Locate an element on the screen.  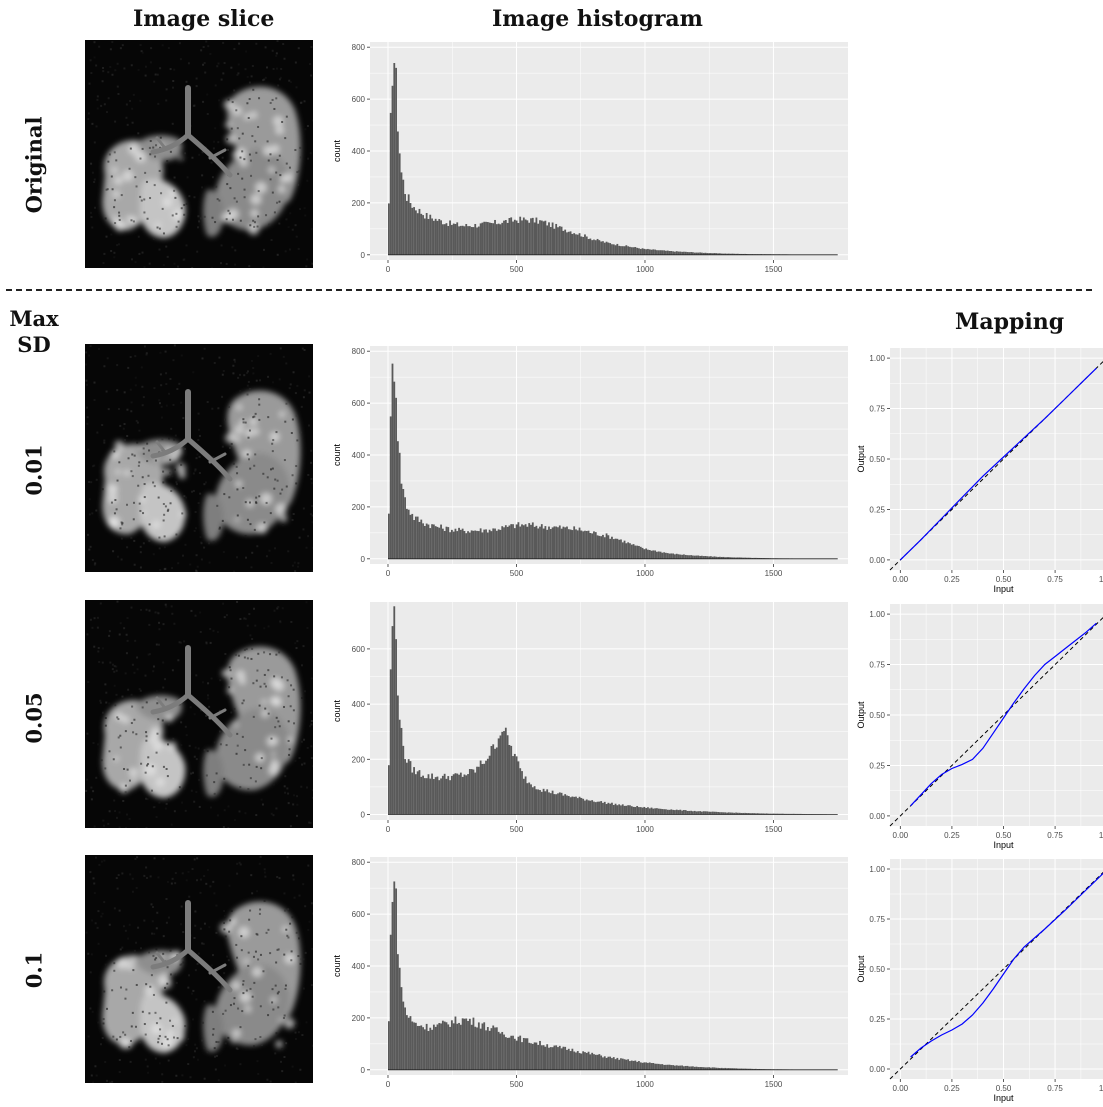
x-tick-label: 1.00 is located at coordinates (1101, 579).